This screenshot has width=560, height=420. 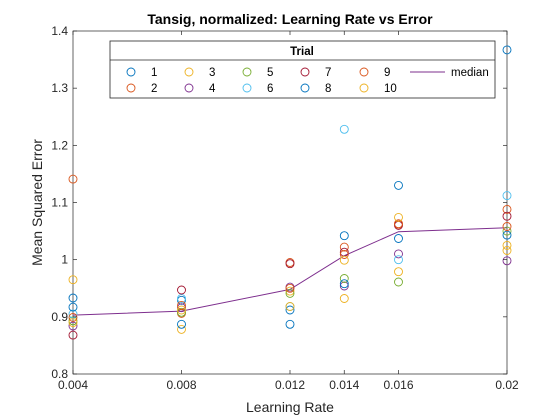 What do you see at coordinates (328, 89) in the screenshot?
I see `legend-label-trial-8: 8` at bounding box center [328, 89].